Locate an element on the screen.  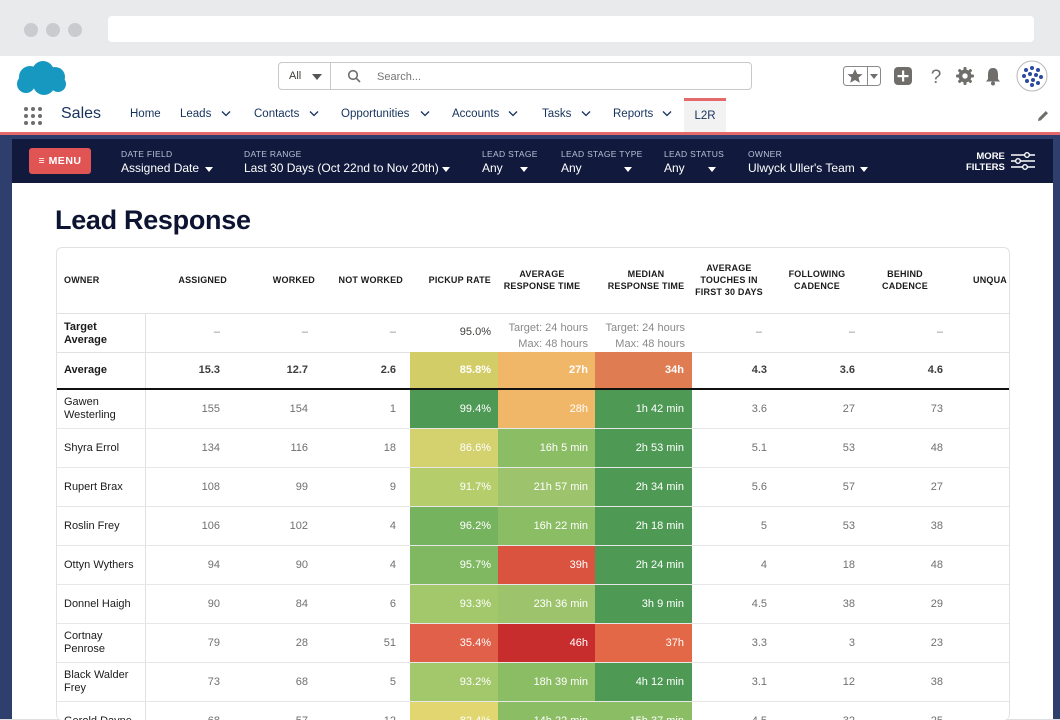
table-cell: 3.1 is located at coordinates (759, 682).